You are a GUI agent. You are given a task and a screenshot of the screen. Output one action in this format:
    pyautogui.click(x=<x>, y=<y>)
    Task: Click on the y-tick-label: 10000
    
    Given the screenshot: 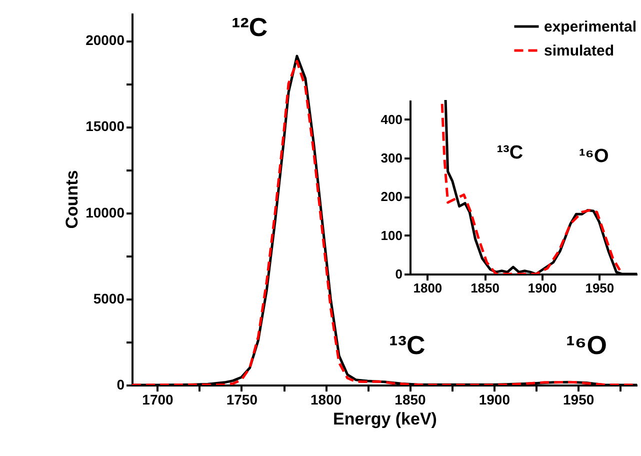 What is the action you would take?
    pyautogui.click(x=105, y=212)
    